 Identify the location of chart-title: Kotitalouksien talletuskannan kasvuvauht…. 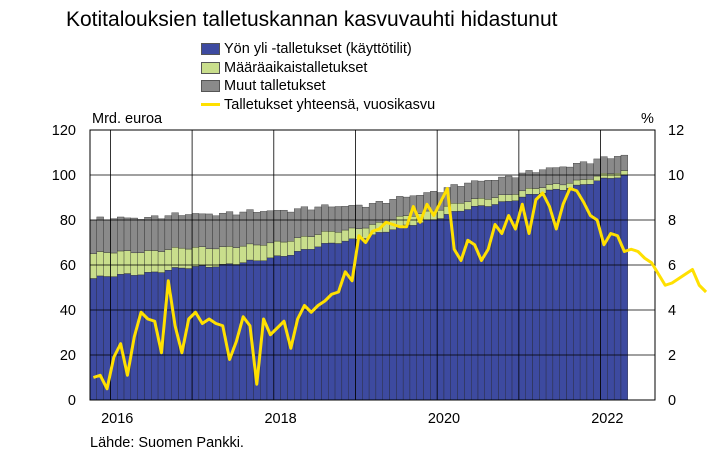
(312, 19).